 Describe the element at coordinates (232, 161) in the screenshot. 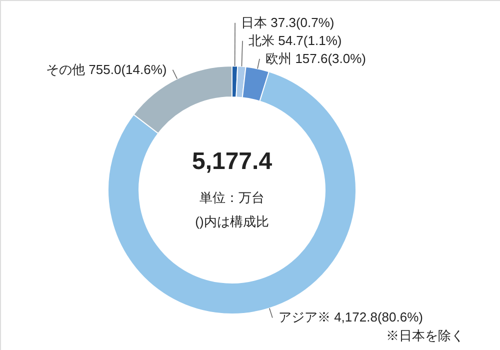

I see `text: 5,177.4` at that location.